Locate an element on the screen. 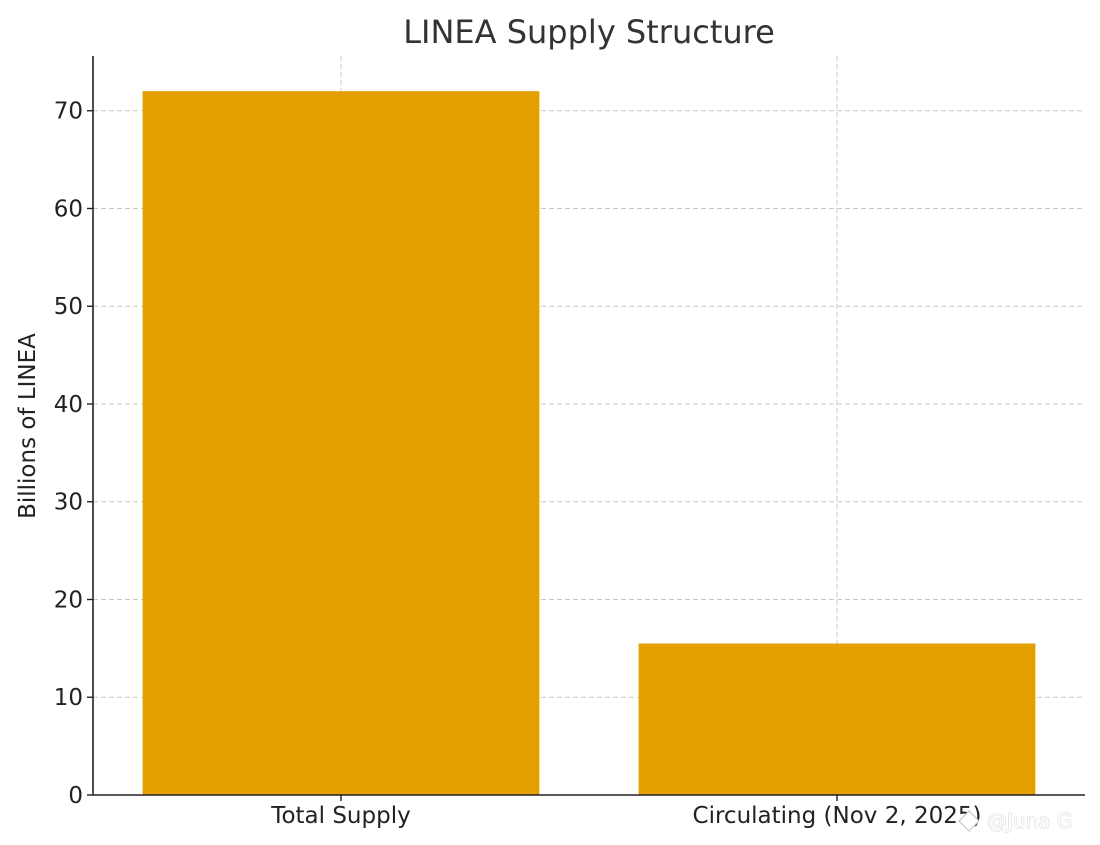  y-tick-label: 60 is located at coordinates (68, 209).